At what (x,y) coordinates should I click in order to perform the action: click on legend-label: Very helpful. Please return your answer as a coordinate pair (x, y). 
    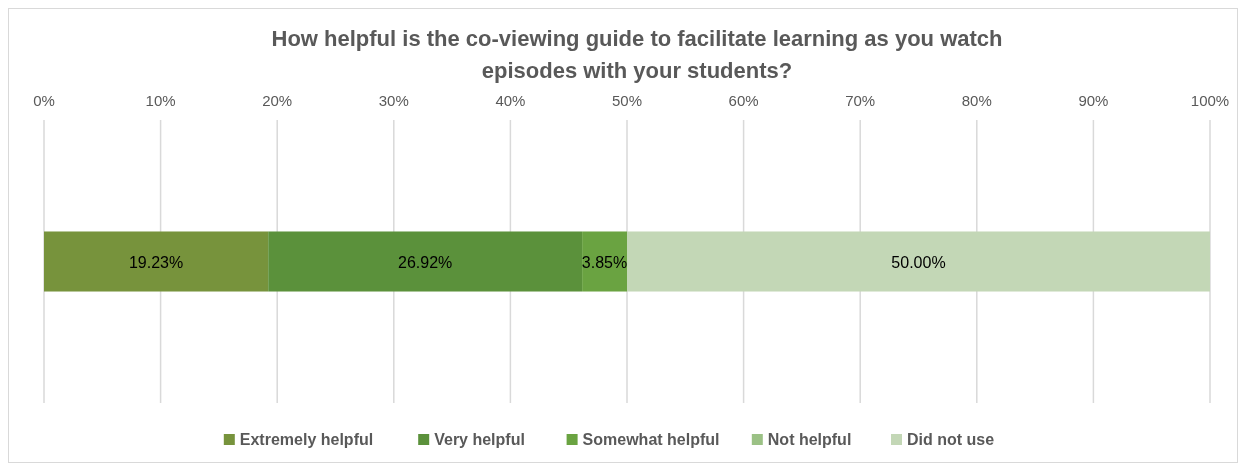
    Looking at the image, I should click on (479, 439).